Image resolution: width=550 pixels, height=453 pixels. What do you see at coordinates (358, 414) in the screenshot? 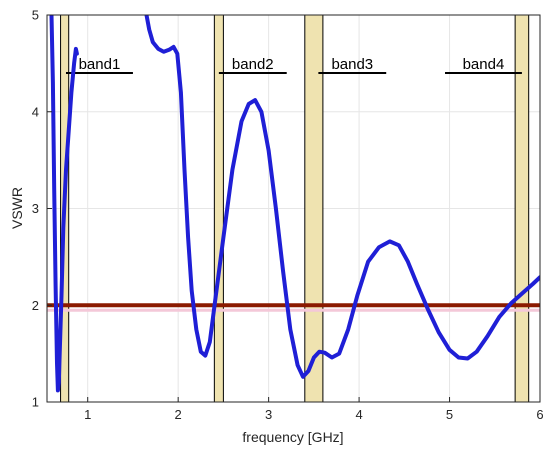
I see `x-tick-label: 4` at bounding box center [358, 414].